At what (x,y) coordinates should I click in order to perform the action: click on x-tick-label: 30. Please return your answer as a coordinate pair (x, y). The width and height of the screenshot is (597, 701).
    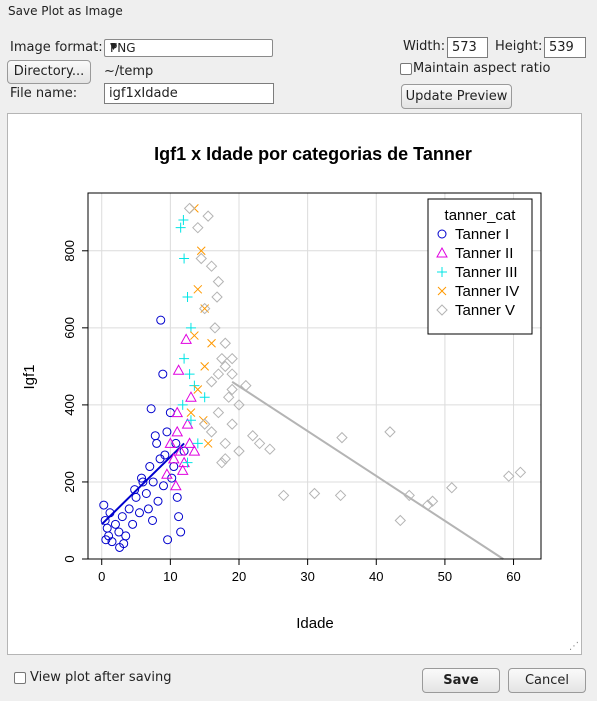
    Looking at the image, I should click on (307, 576).